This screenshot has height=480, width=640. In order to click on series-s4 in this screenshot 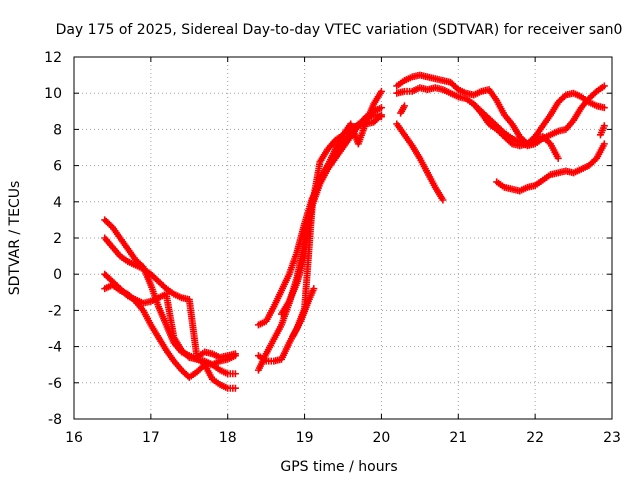, I will do `click(170, 336)`.